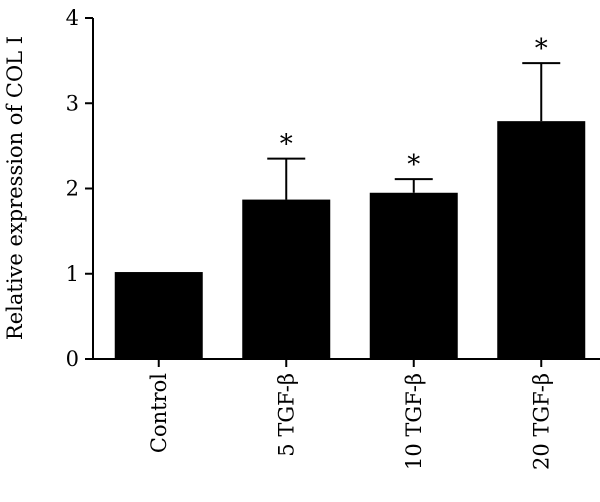 This screenshot has height=502, width=600. What do you see at coordinates (414, 107) in the screenshot?
I see `significance-marks: * * *` at bounding box center [414, 107].